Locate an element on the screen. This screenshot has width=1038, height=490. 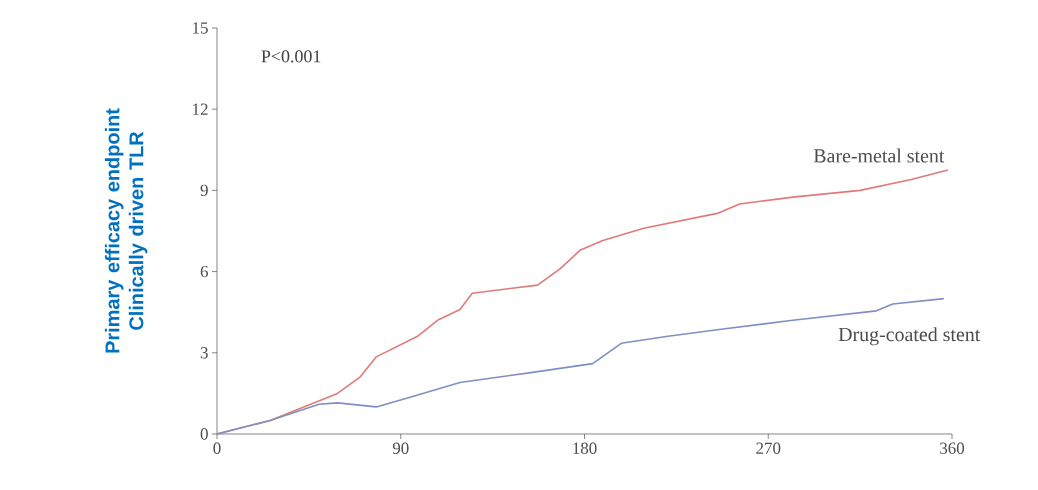
annotation: P<0.001 is located at coordinates (291, 56).